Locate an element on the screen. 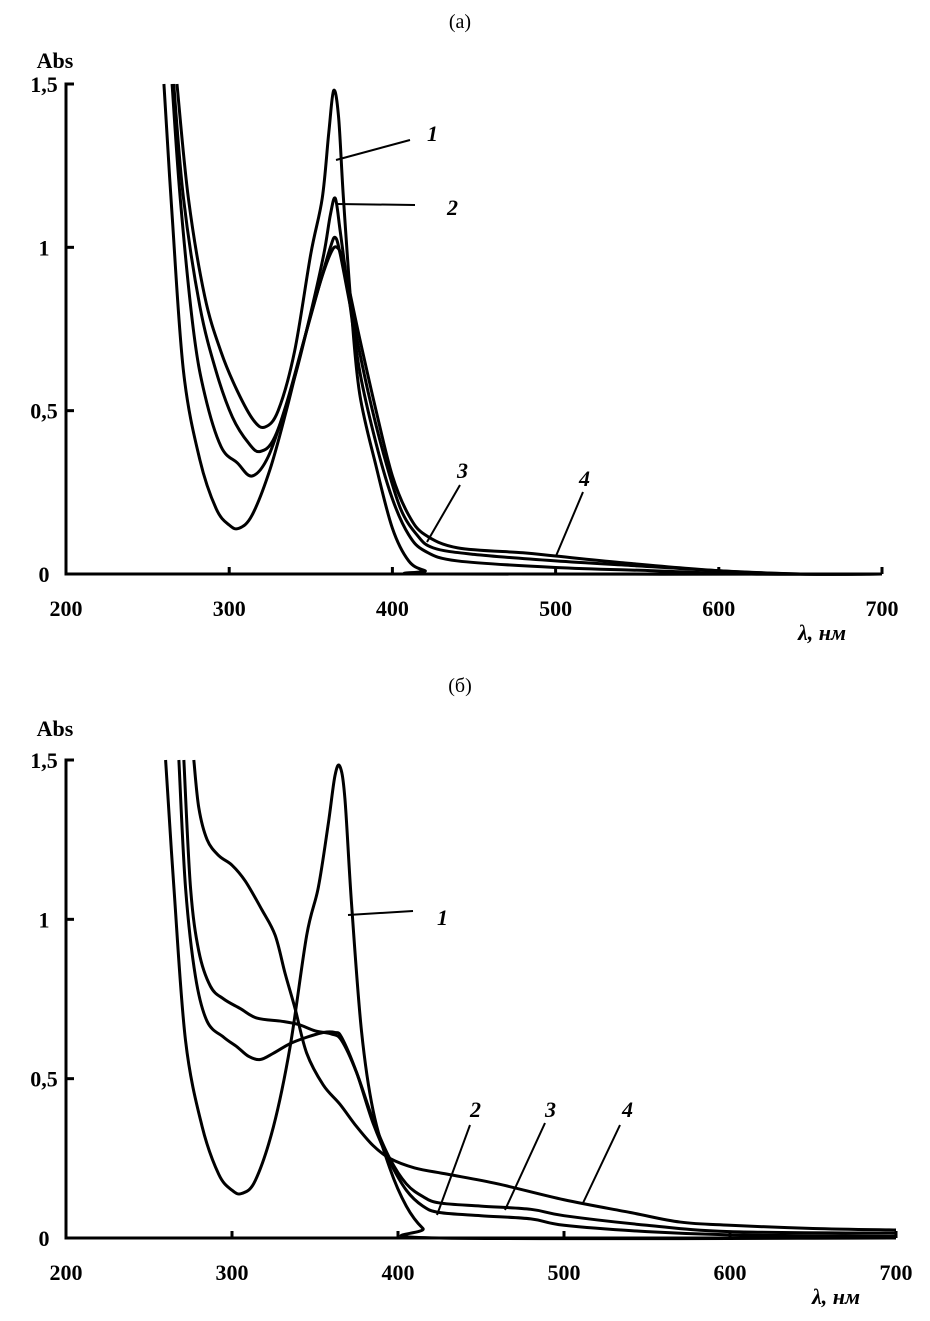 This screenshot has width=930, height=1321. panel-b-title: (б) is located at coordinates (460, 686).